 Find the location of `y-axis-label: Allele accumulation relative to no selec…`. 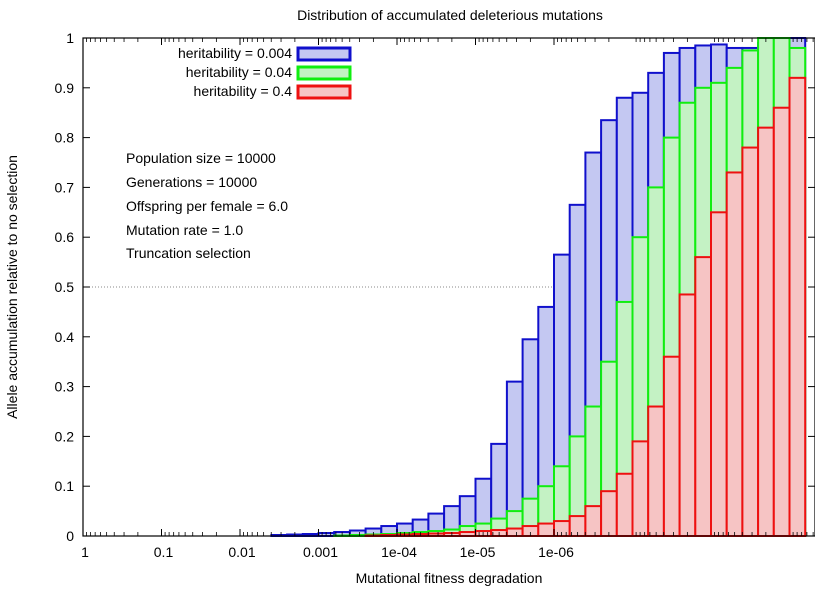

y-axis-label: Allele accumulation relative to no selec… is located at coordinates (12, 287).